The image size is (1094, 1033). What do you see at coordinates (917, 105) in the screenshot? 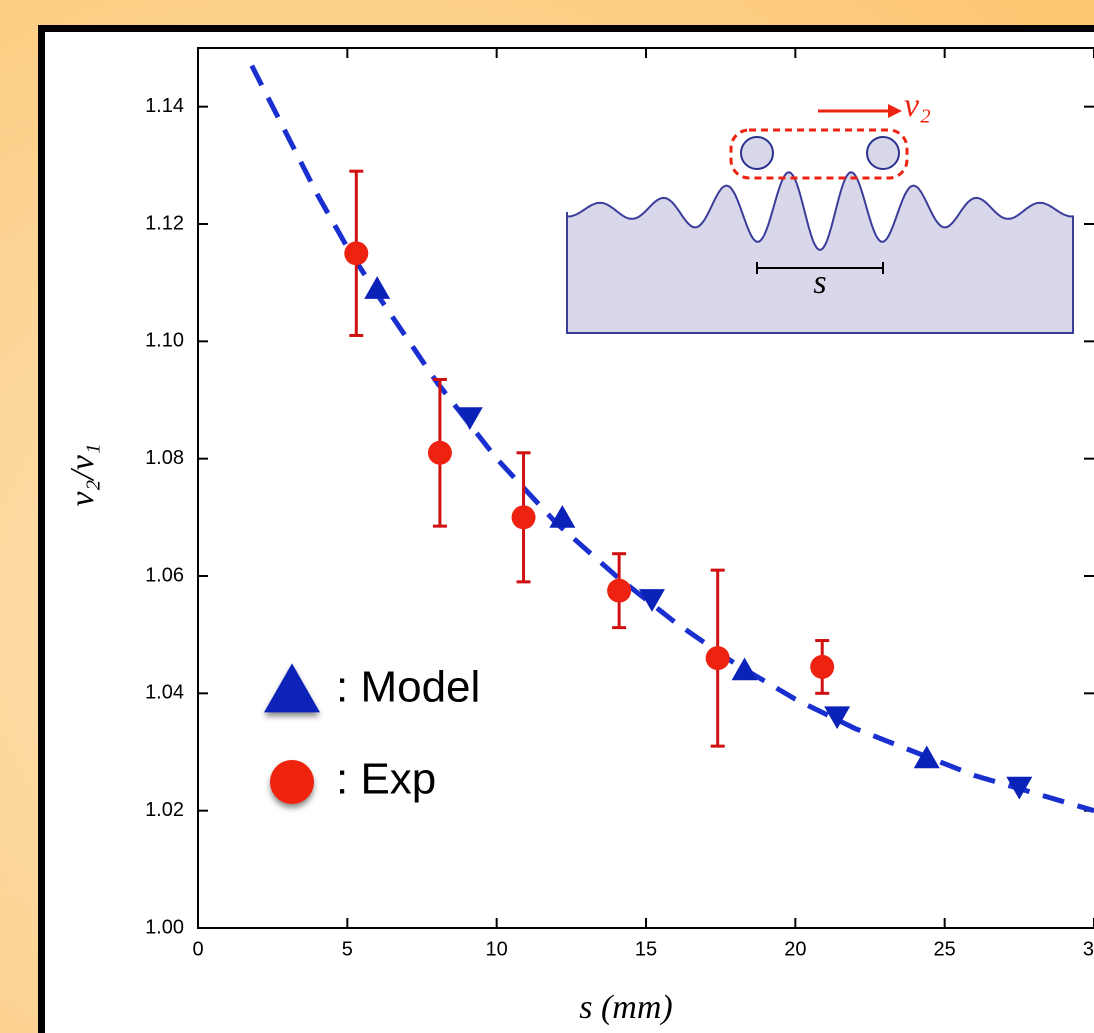
I see `velocity-label: v₂` at bounding box center [917, 105].